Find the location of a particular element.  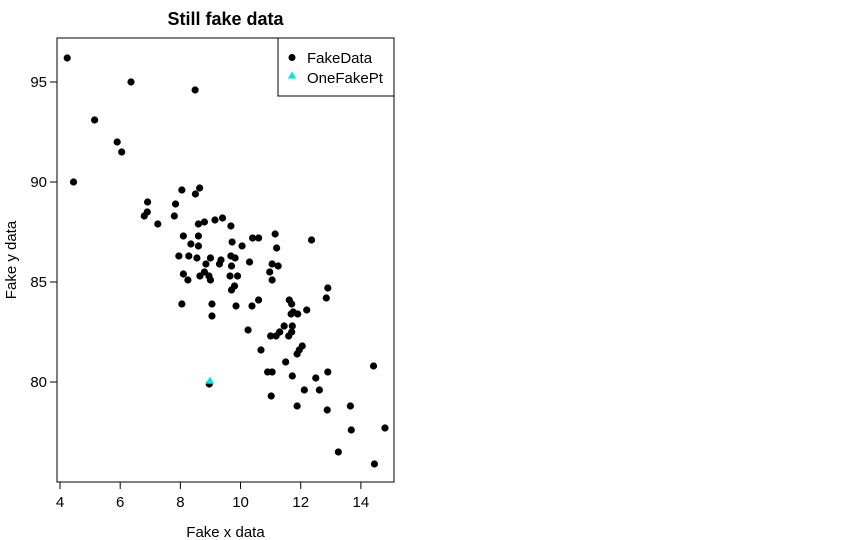

legend: FakeData OneFakePt is located at coordinates (336, 67).